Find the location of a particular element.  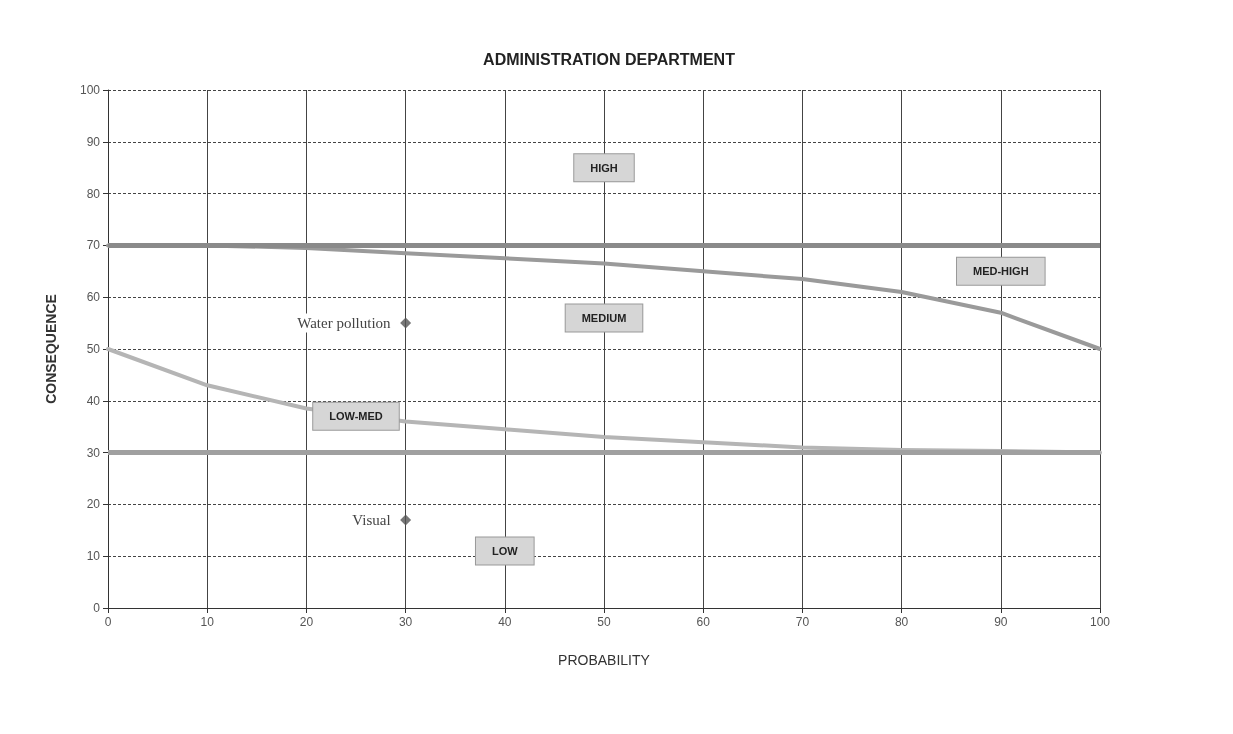

x-tick-label: 60 is located at coordinates (703, 622).